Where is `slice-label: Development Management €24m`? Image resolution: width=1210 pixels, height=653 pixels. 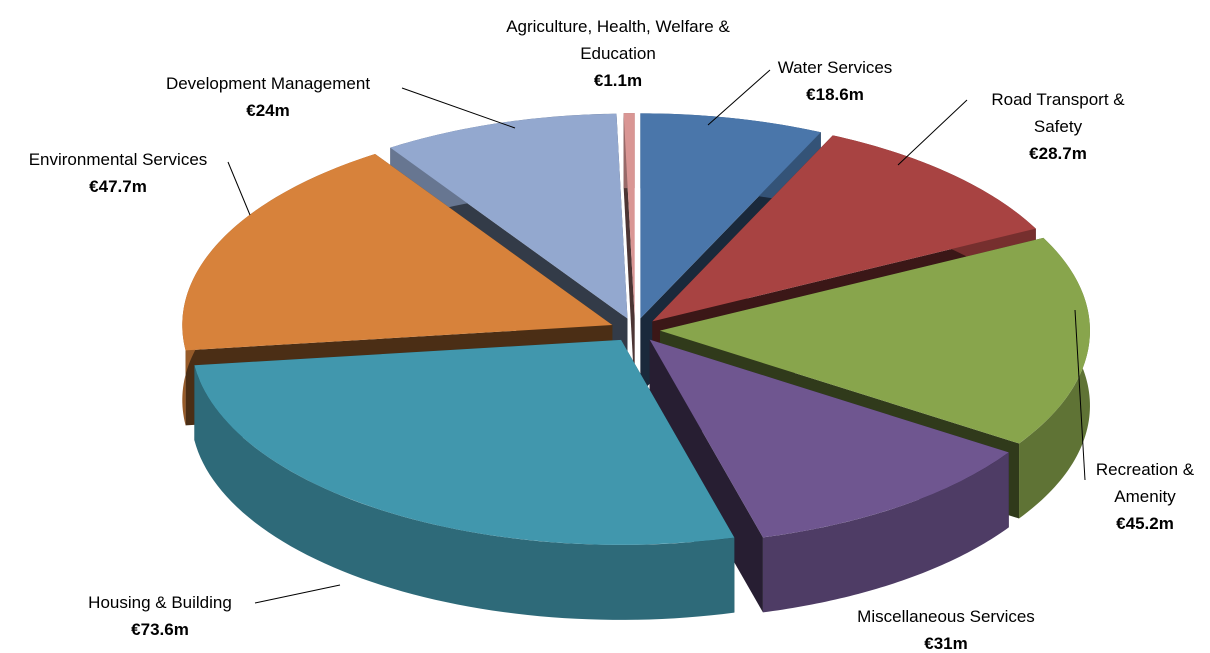 slice-label: Development Management €24m is located at coordinates (268, 97).